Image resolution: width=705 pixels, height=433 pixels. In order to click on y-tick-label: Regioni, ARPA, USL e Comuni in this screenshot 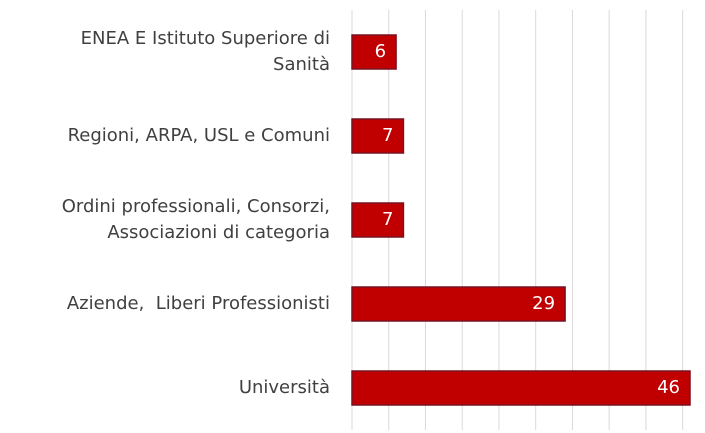, I will do `click(198, 135)`.